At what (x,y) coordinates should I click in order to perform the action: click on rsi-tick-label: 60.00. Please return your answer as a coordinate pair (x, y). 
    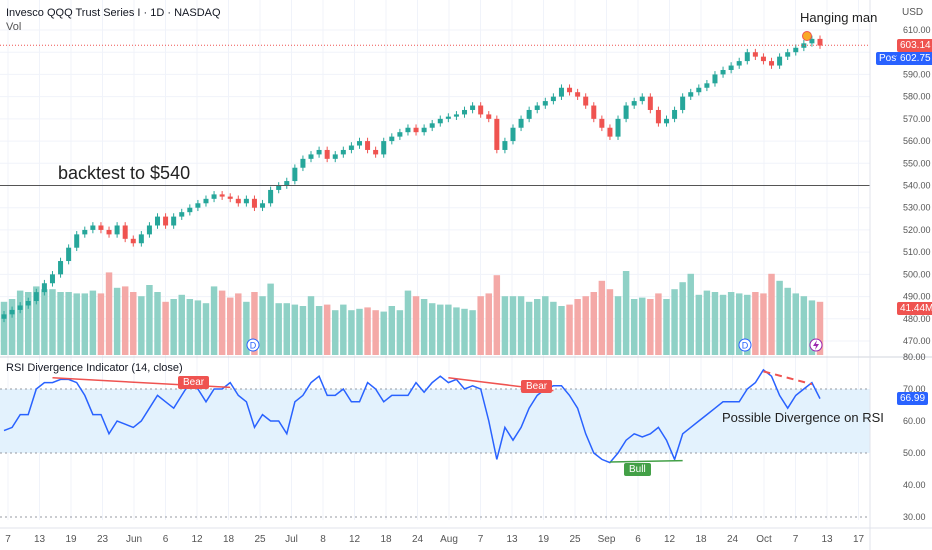
    Looking at the image, I should click on (914, 421).